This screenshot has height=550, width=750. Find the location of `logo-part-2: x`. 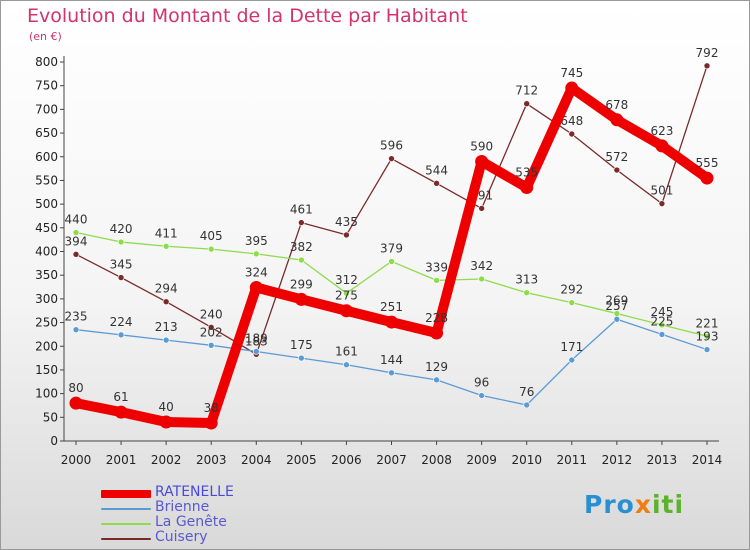

logo-part-2: x is located at coordinates (643, 504).